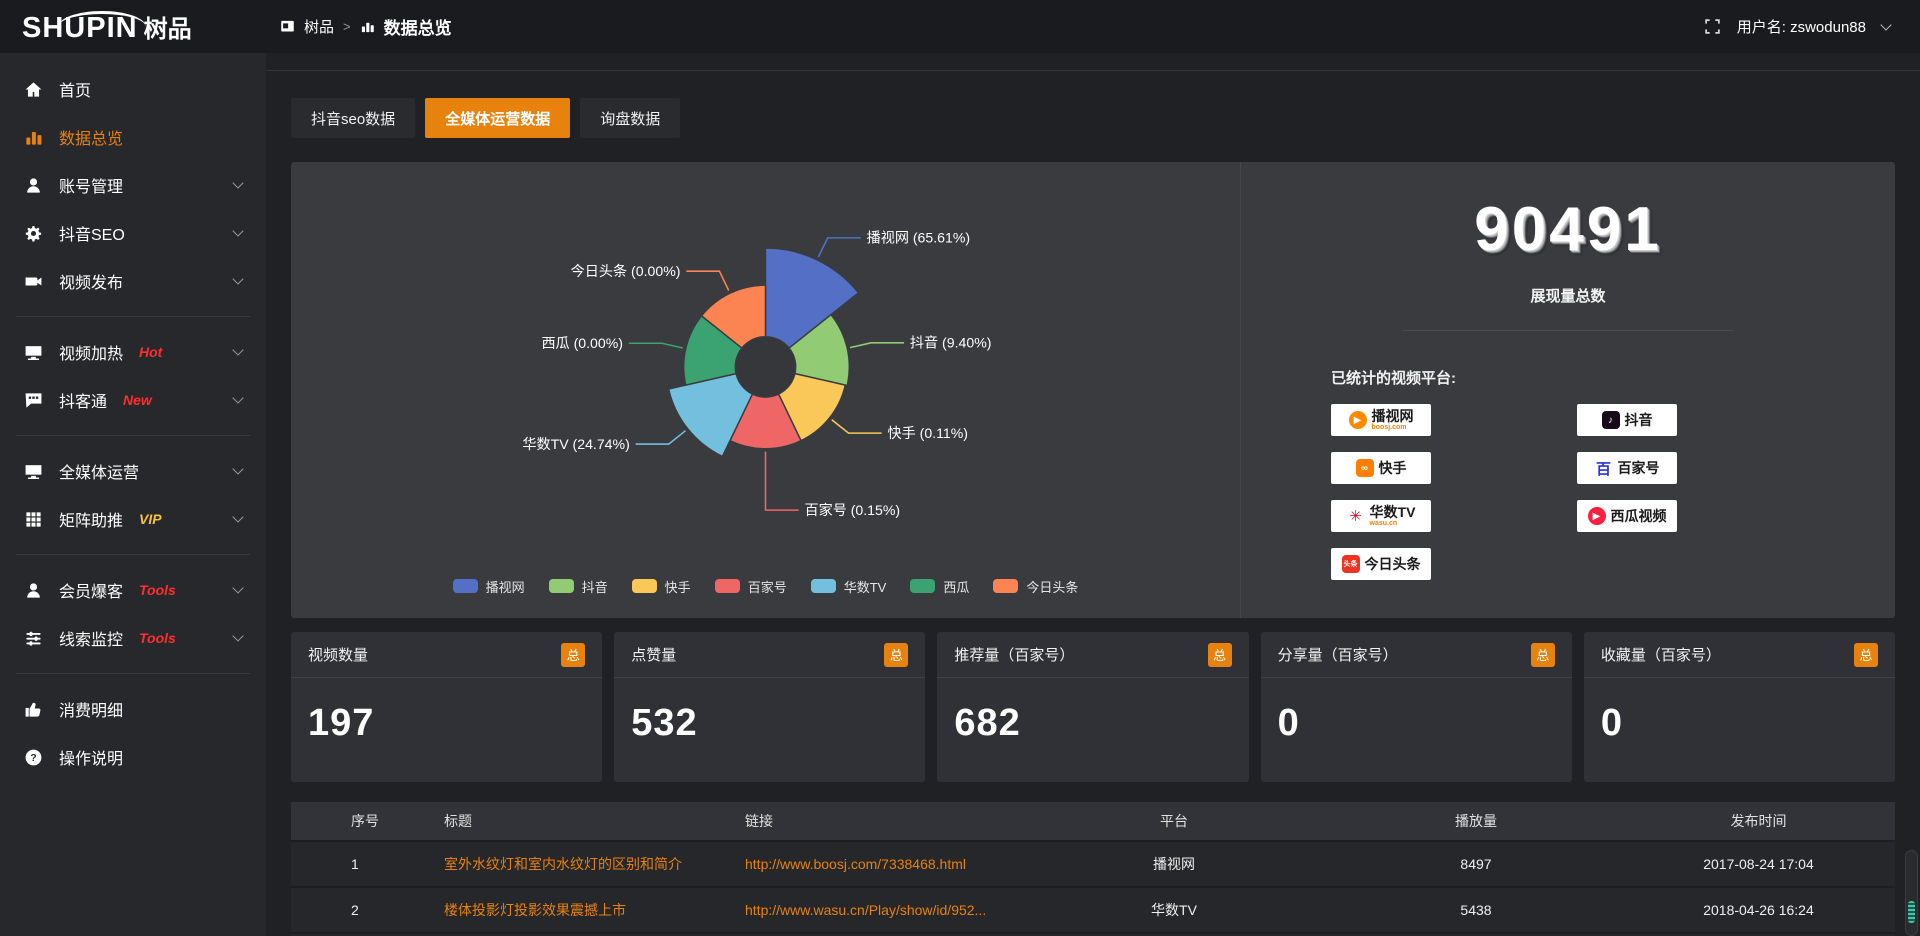  Describe the element at coordinates (812, 298) in the screenshot. I see `pie-slice-播视网` at that location.